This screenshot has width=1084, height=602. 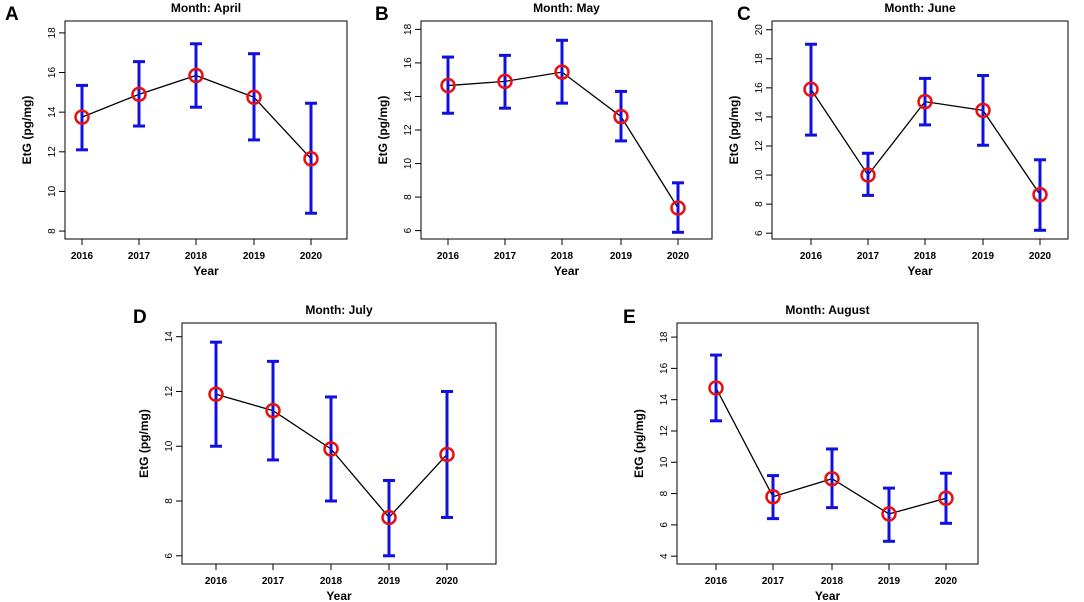 What do you see at coordinates (664, 556) in the screenshot?
I see `y-tick-label: 4` at bounding box center [664, 556].